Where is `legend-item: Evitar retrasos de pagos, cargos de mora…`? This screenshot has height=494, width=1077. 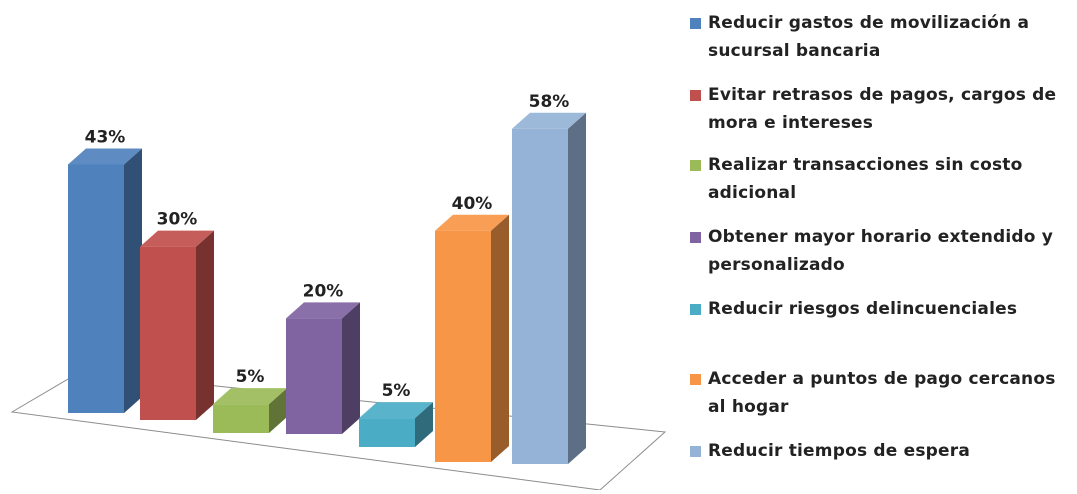 legend-item: Evitar retrasos de pagos, cargos de mora… is located at coordinates (882, 110).